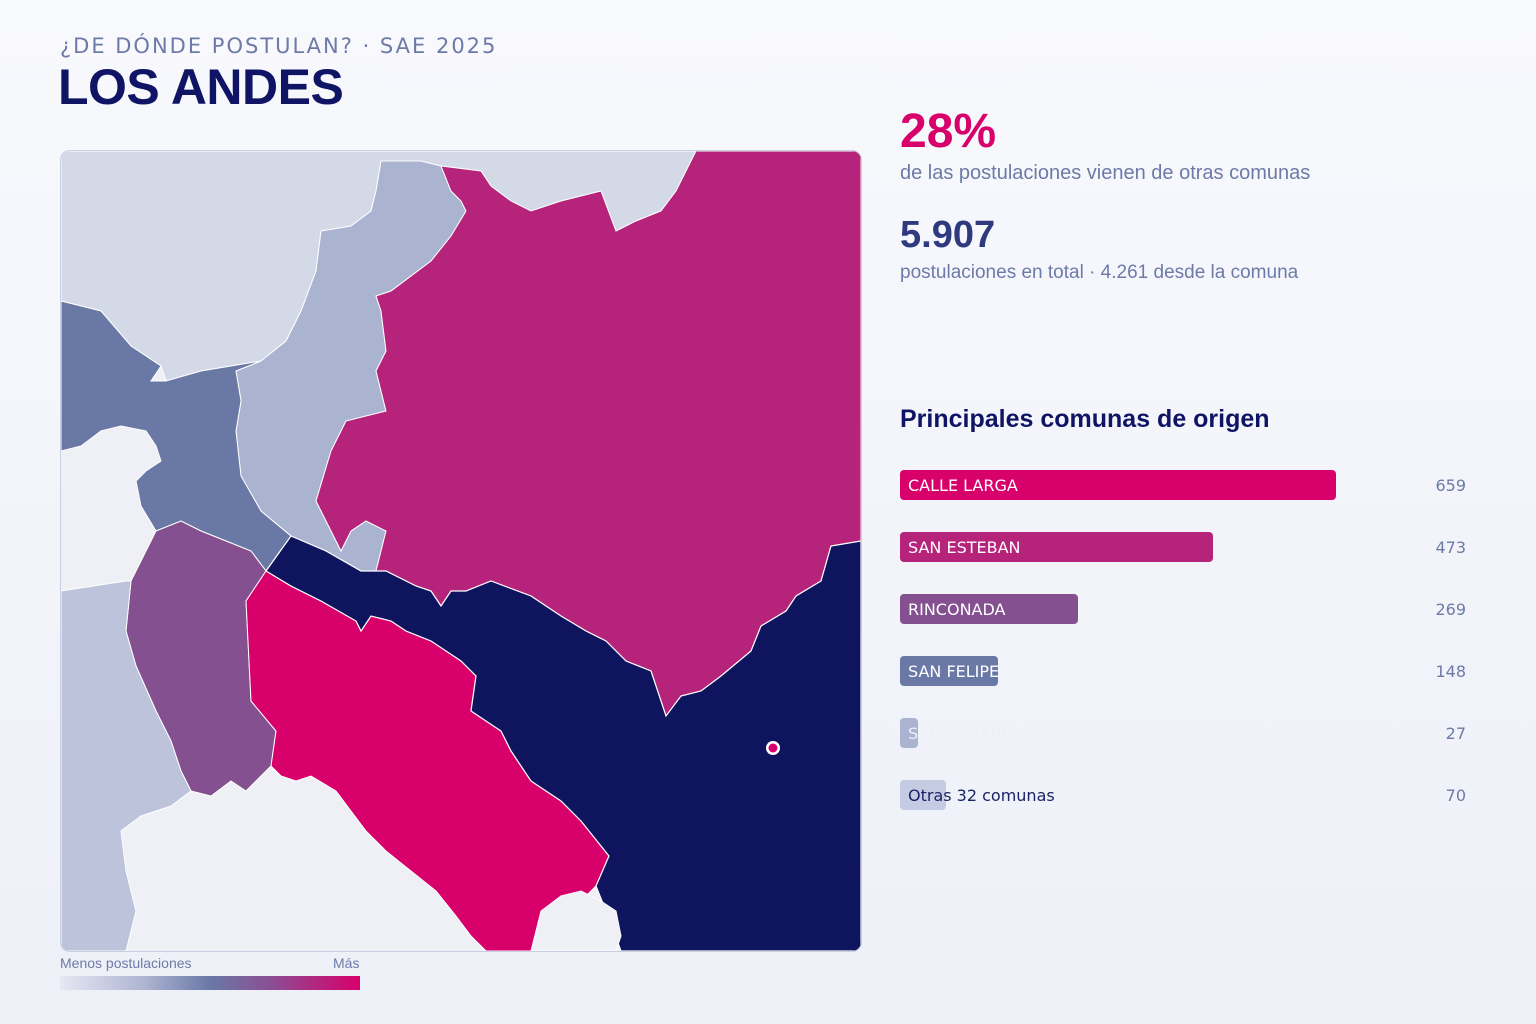 This screenshot has width=1536, height=1024. What do you see at coordinates (1183, 671) in the screenshot?
I see `ranking-row: SAN FELIPE 148` at bounding box center [1183, 671].